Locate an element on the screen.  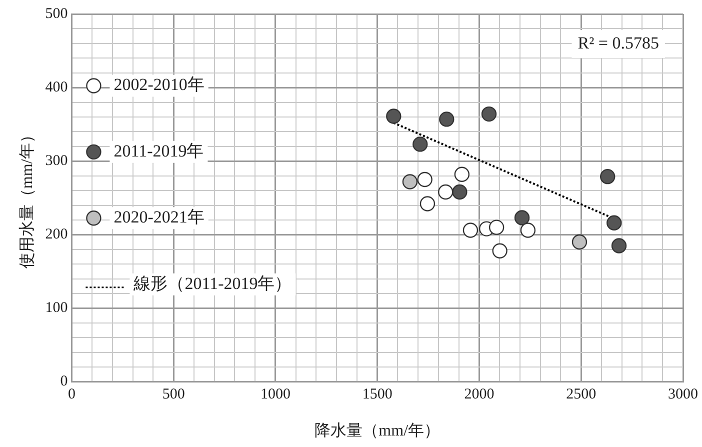
y-axis-title: 使用水量（mm/年） is located at coordinates (27, 198).